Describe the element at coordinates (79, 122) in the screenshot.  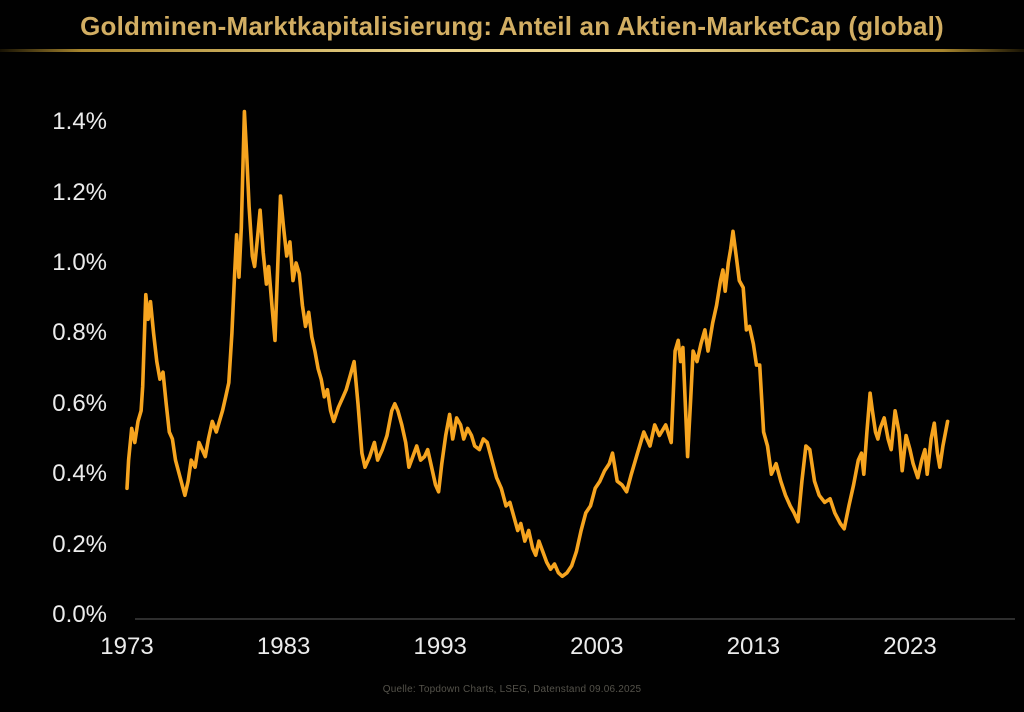
I see `y-tick-label: 1.4%` at that location.